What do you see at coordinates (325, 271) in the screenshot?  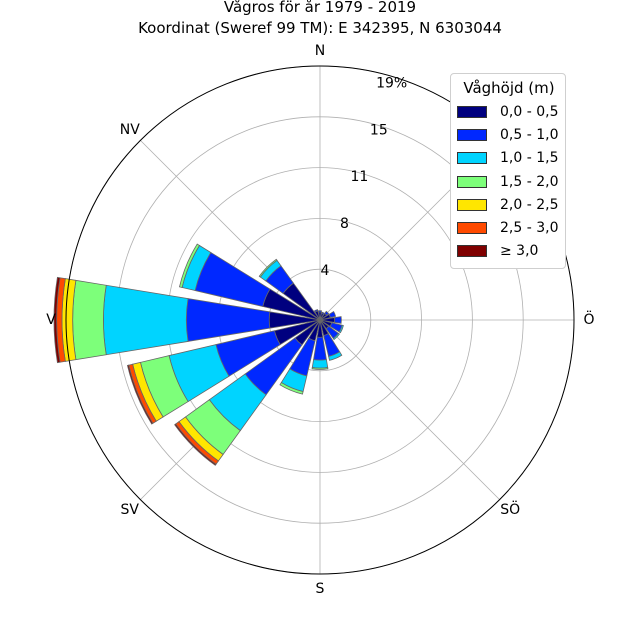 I see `radial-tick-label: 4` at bounding box center [325, 271].